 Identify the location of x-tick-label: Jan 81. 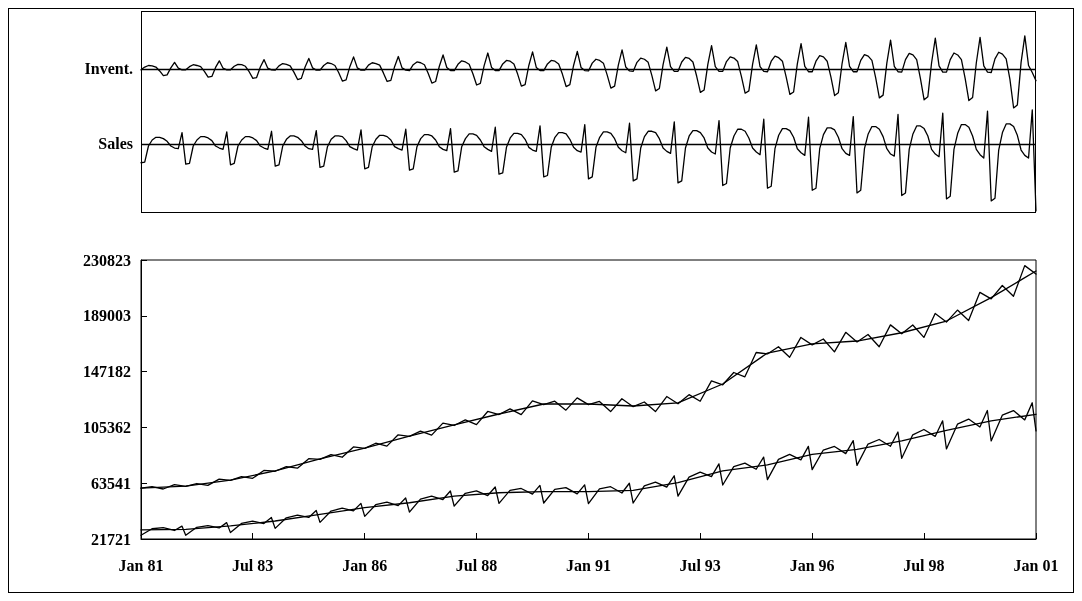
(141, 565).